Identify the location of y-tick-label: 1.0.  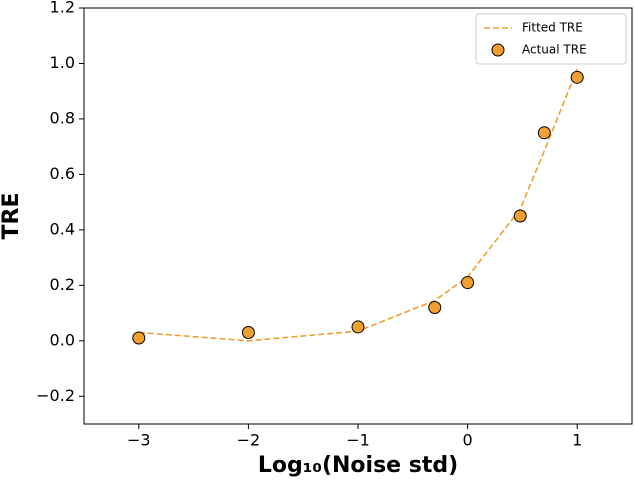
(62, 62).